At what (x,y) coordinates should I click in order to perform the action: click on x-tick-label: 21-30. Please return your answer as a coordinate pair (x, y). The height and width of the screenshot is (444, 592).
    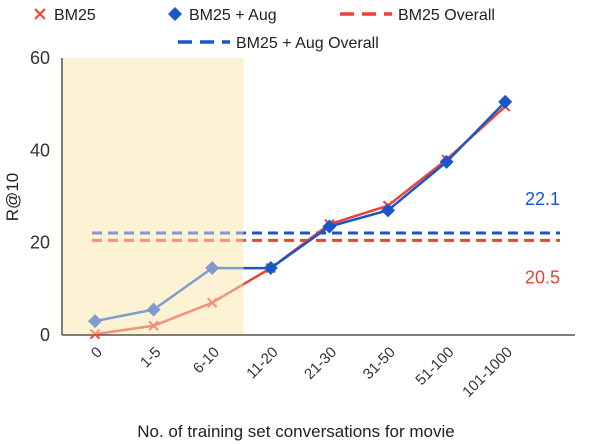
    Looking at the image, I should click on (320, 363).